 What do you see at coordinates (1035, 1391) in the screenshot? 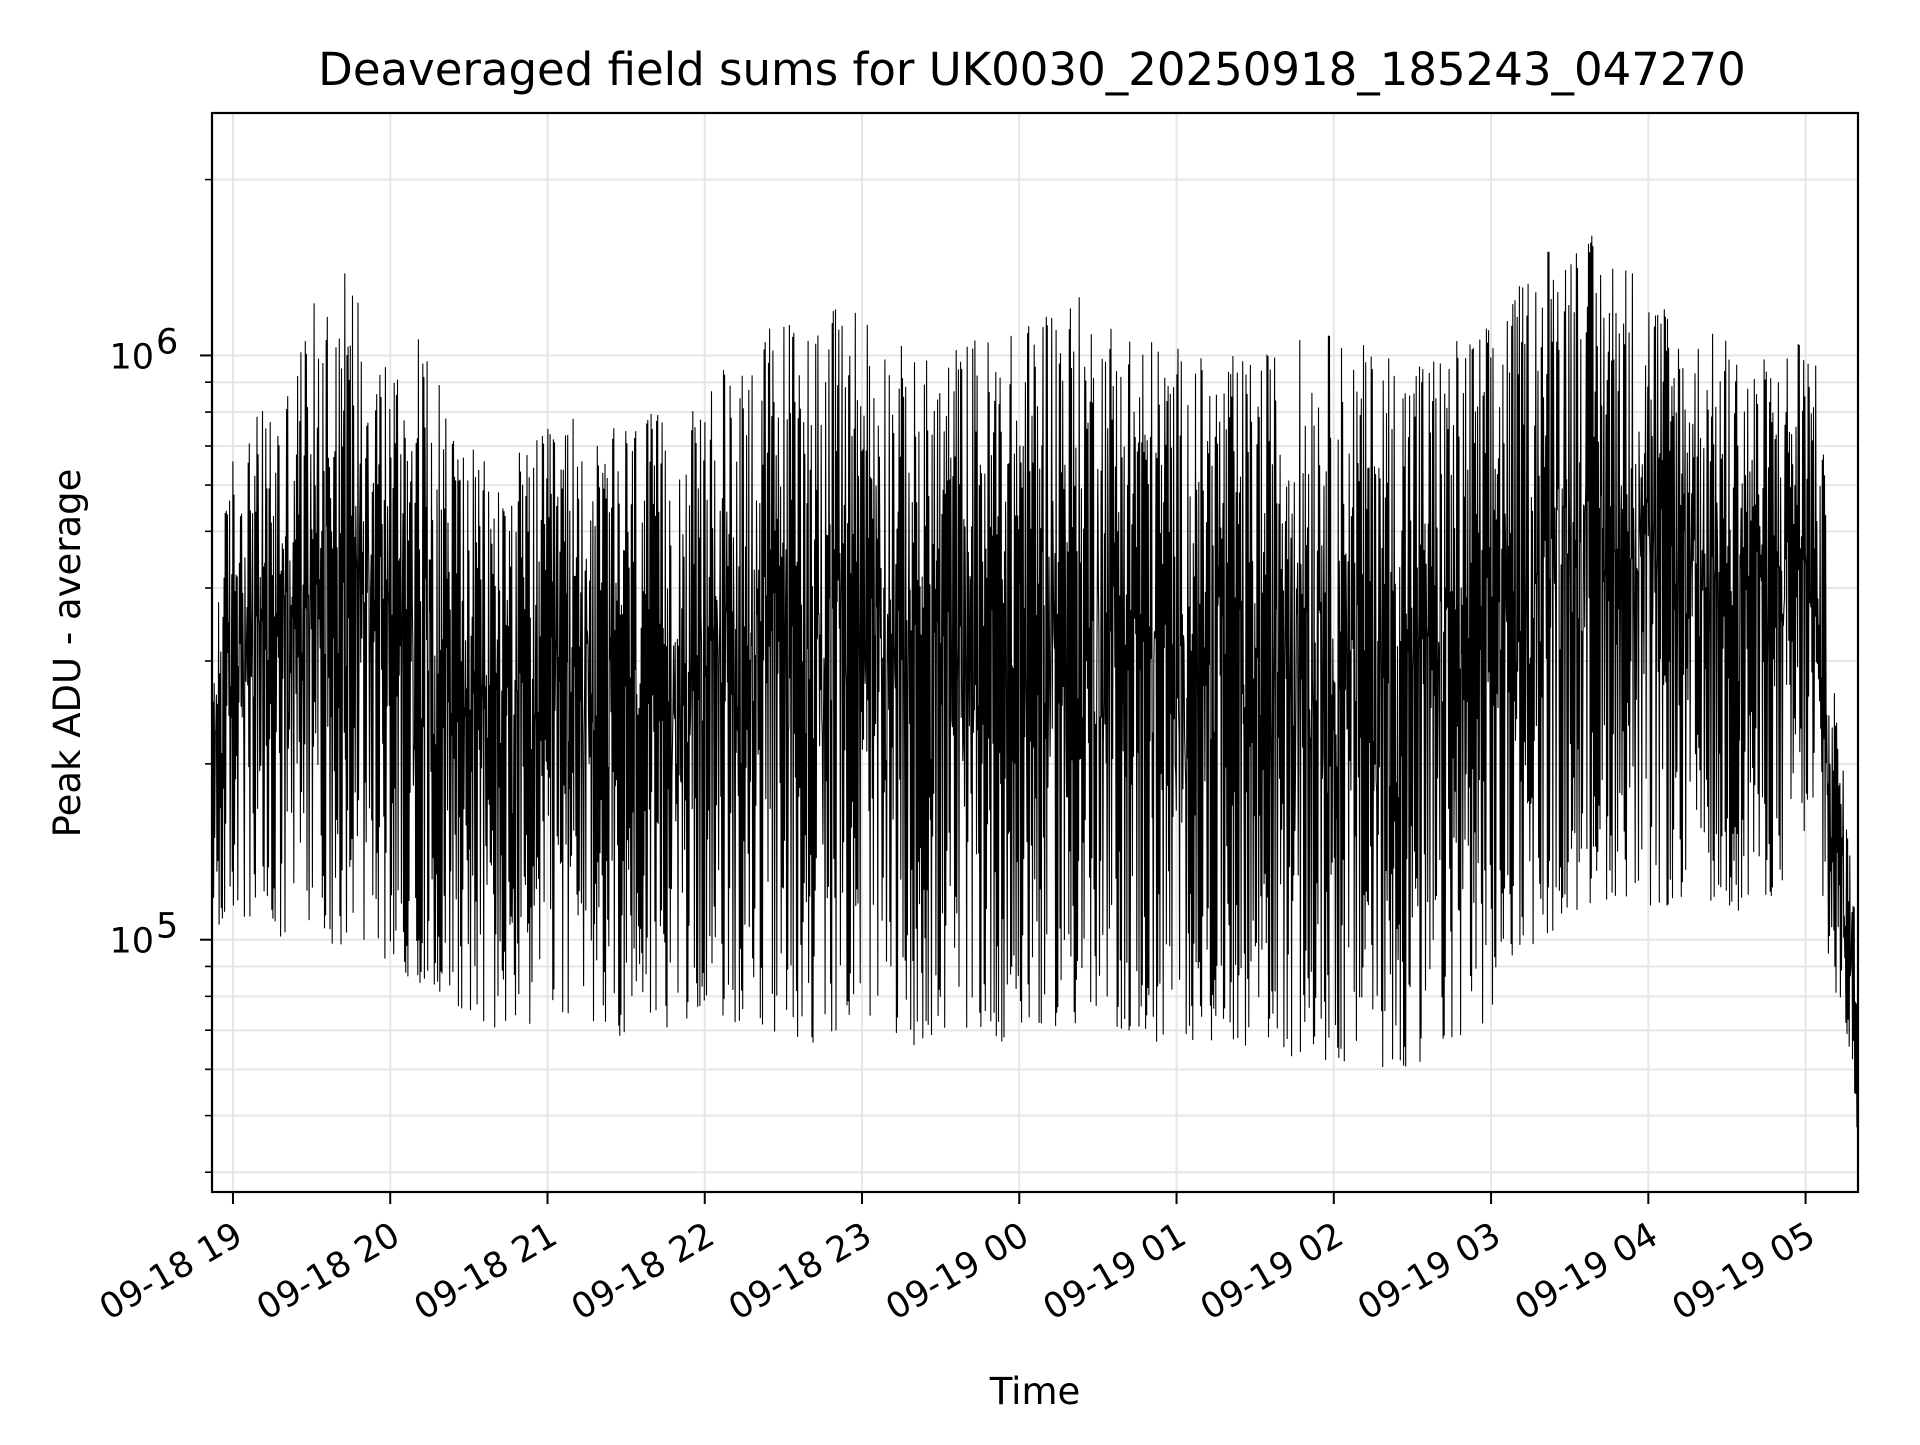
I see `x-axis-label: Time` at bounding box center [1035, 1391].